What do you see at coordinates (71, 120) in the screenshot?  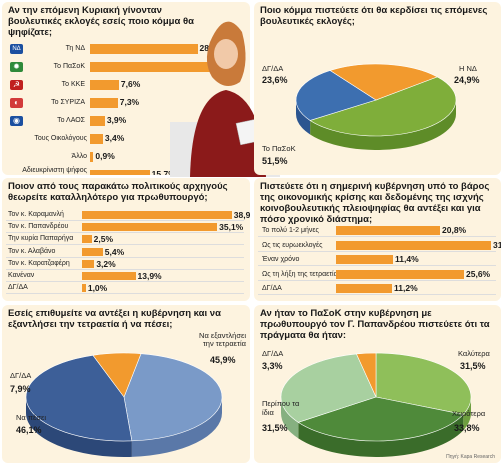 I see `bar-label: Το ΛΑΟΣ` at bounding box center [71, 120].